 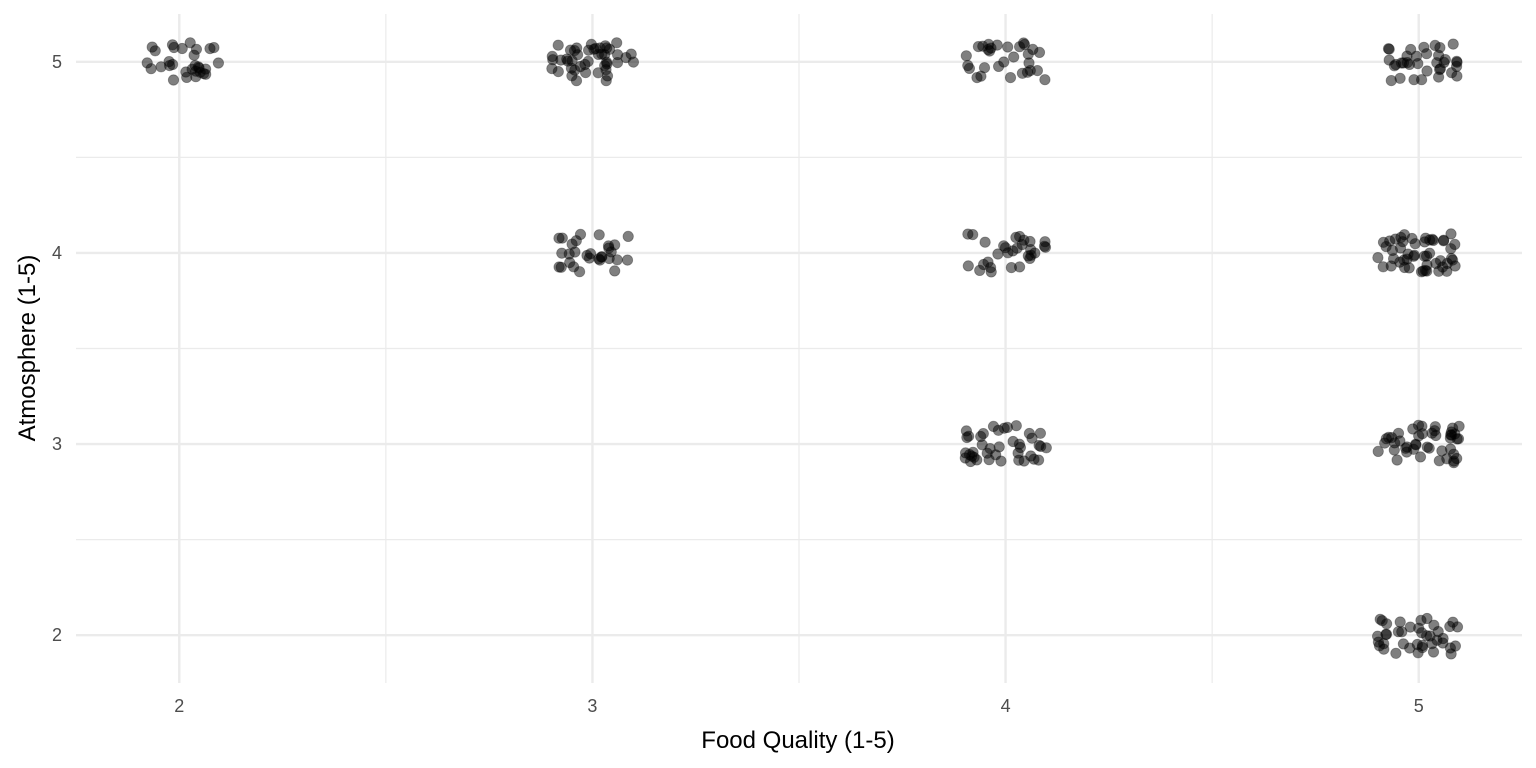 I want to click on x-tick-label: 2, so click(x=179, y=706).